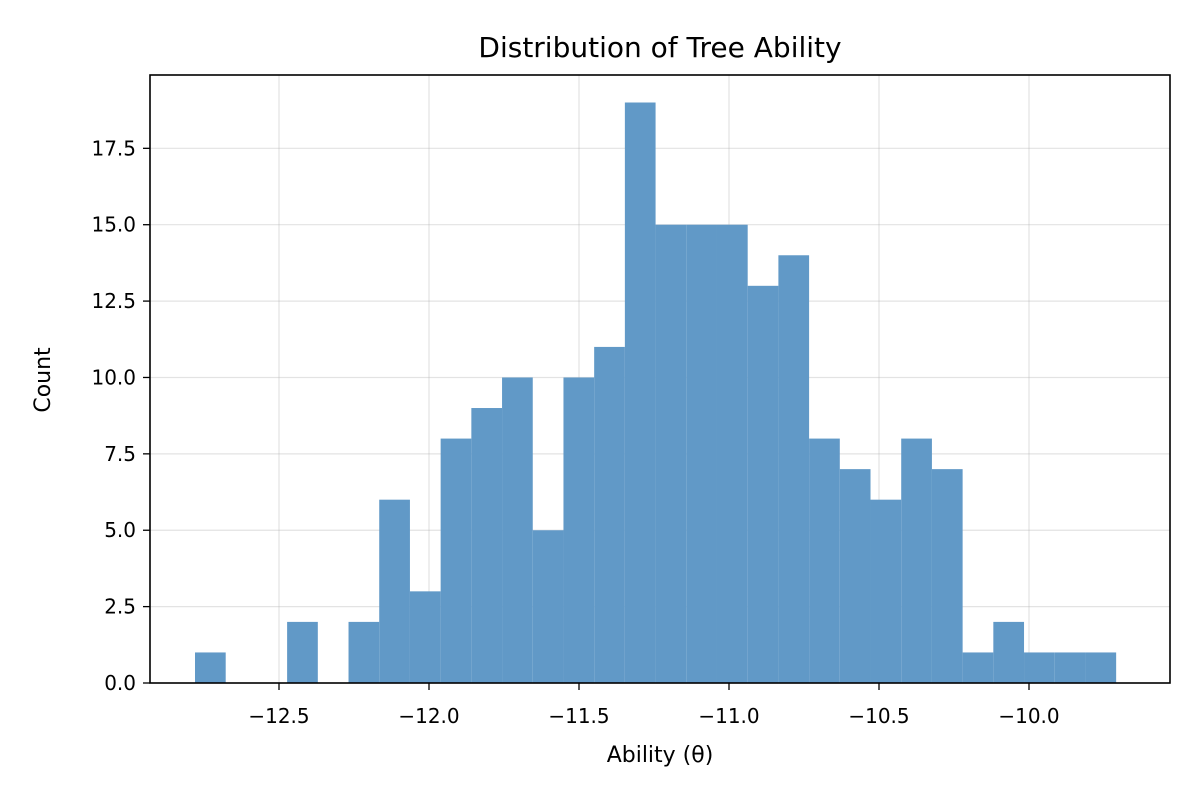 The width and height of the screenshot is (1200, 800). What do you see at coordinates (120, 607) in the screenshot?
I see `y-tick-label: 2.5` at bounding box center [120, 607].